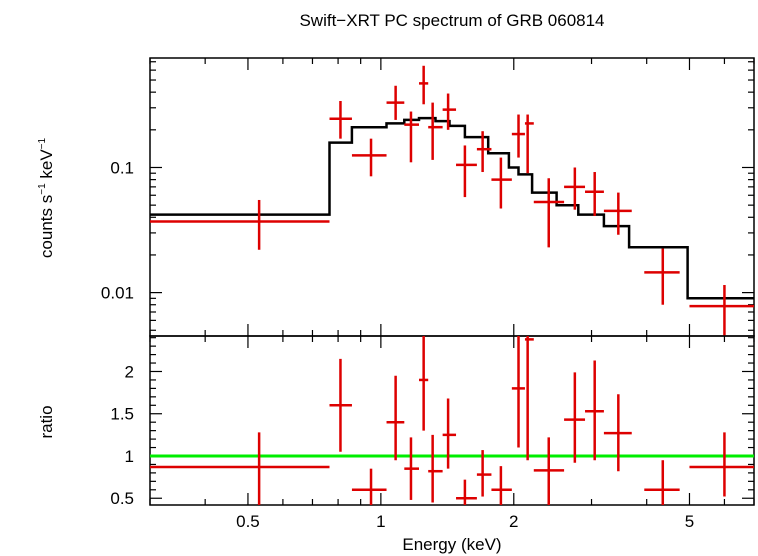  I want to click on ratio-y-axis-label: ratio, so click(46, 421).